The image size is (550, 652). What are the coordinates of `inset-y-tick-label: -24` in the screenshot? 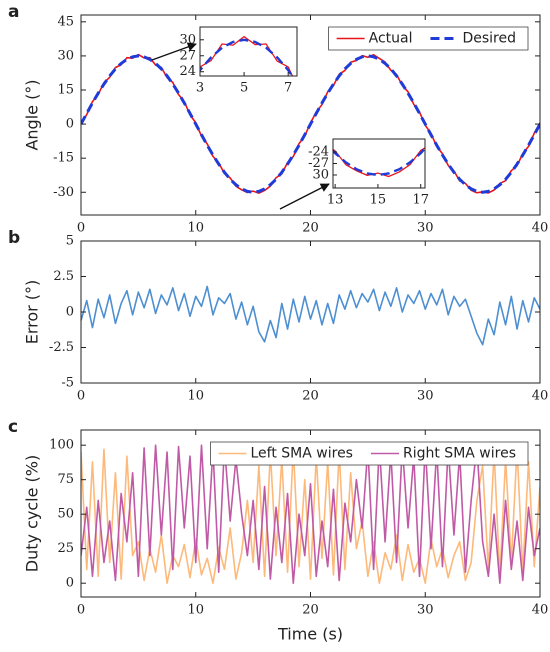 It's located at (318, 152).